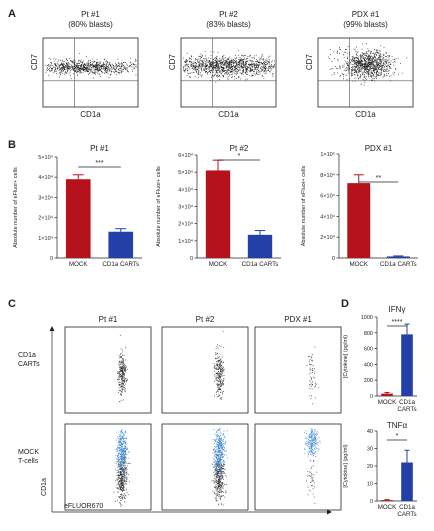  What do you see at coordinates (367, 318) in the screenshot?
I see `y-tick-label: 1000` at bounding box center [367, 318].